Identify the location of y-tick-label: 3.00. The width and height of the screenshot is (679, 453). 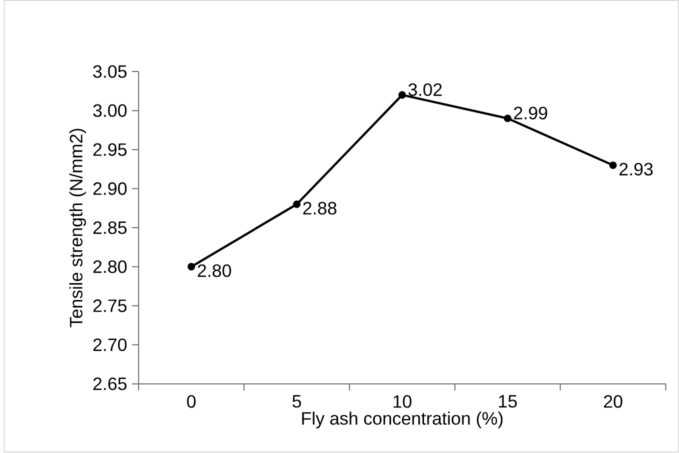
(110, 111).